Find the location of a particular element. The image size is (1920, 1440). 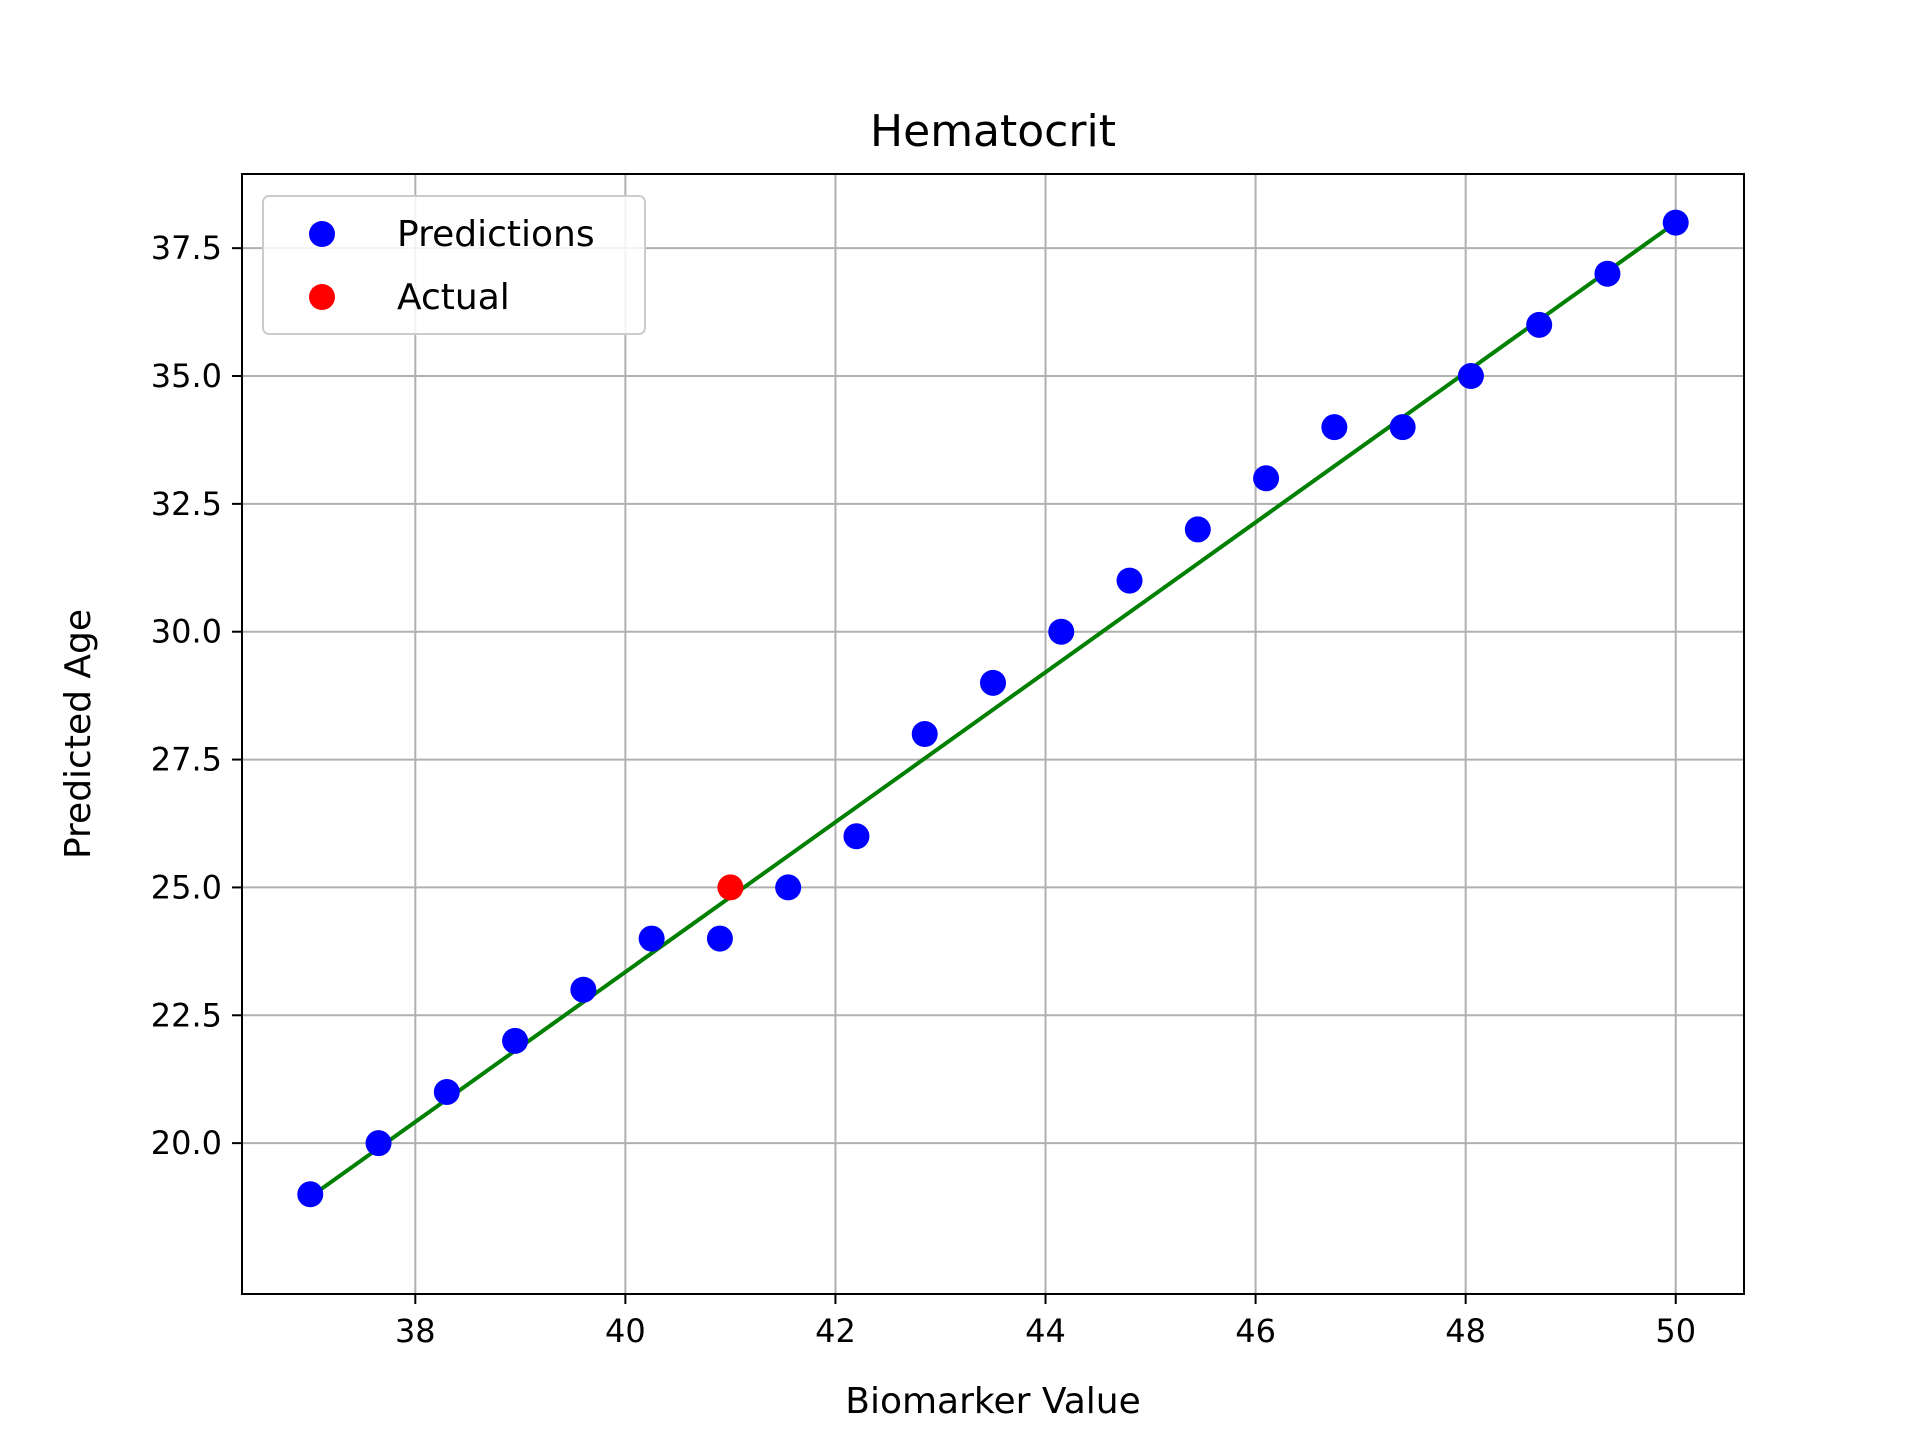

x-axis-ticks: 38 40 42 44 46 48 50 is located at coordinates (1045, 1322).